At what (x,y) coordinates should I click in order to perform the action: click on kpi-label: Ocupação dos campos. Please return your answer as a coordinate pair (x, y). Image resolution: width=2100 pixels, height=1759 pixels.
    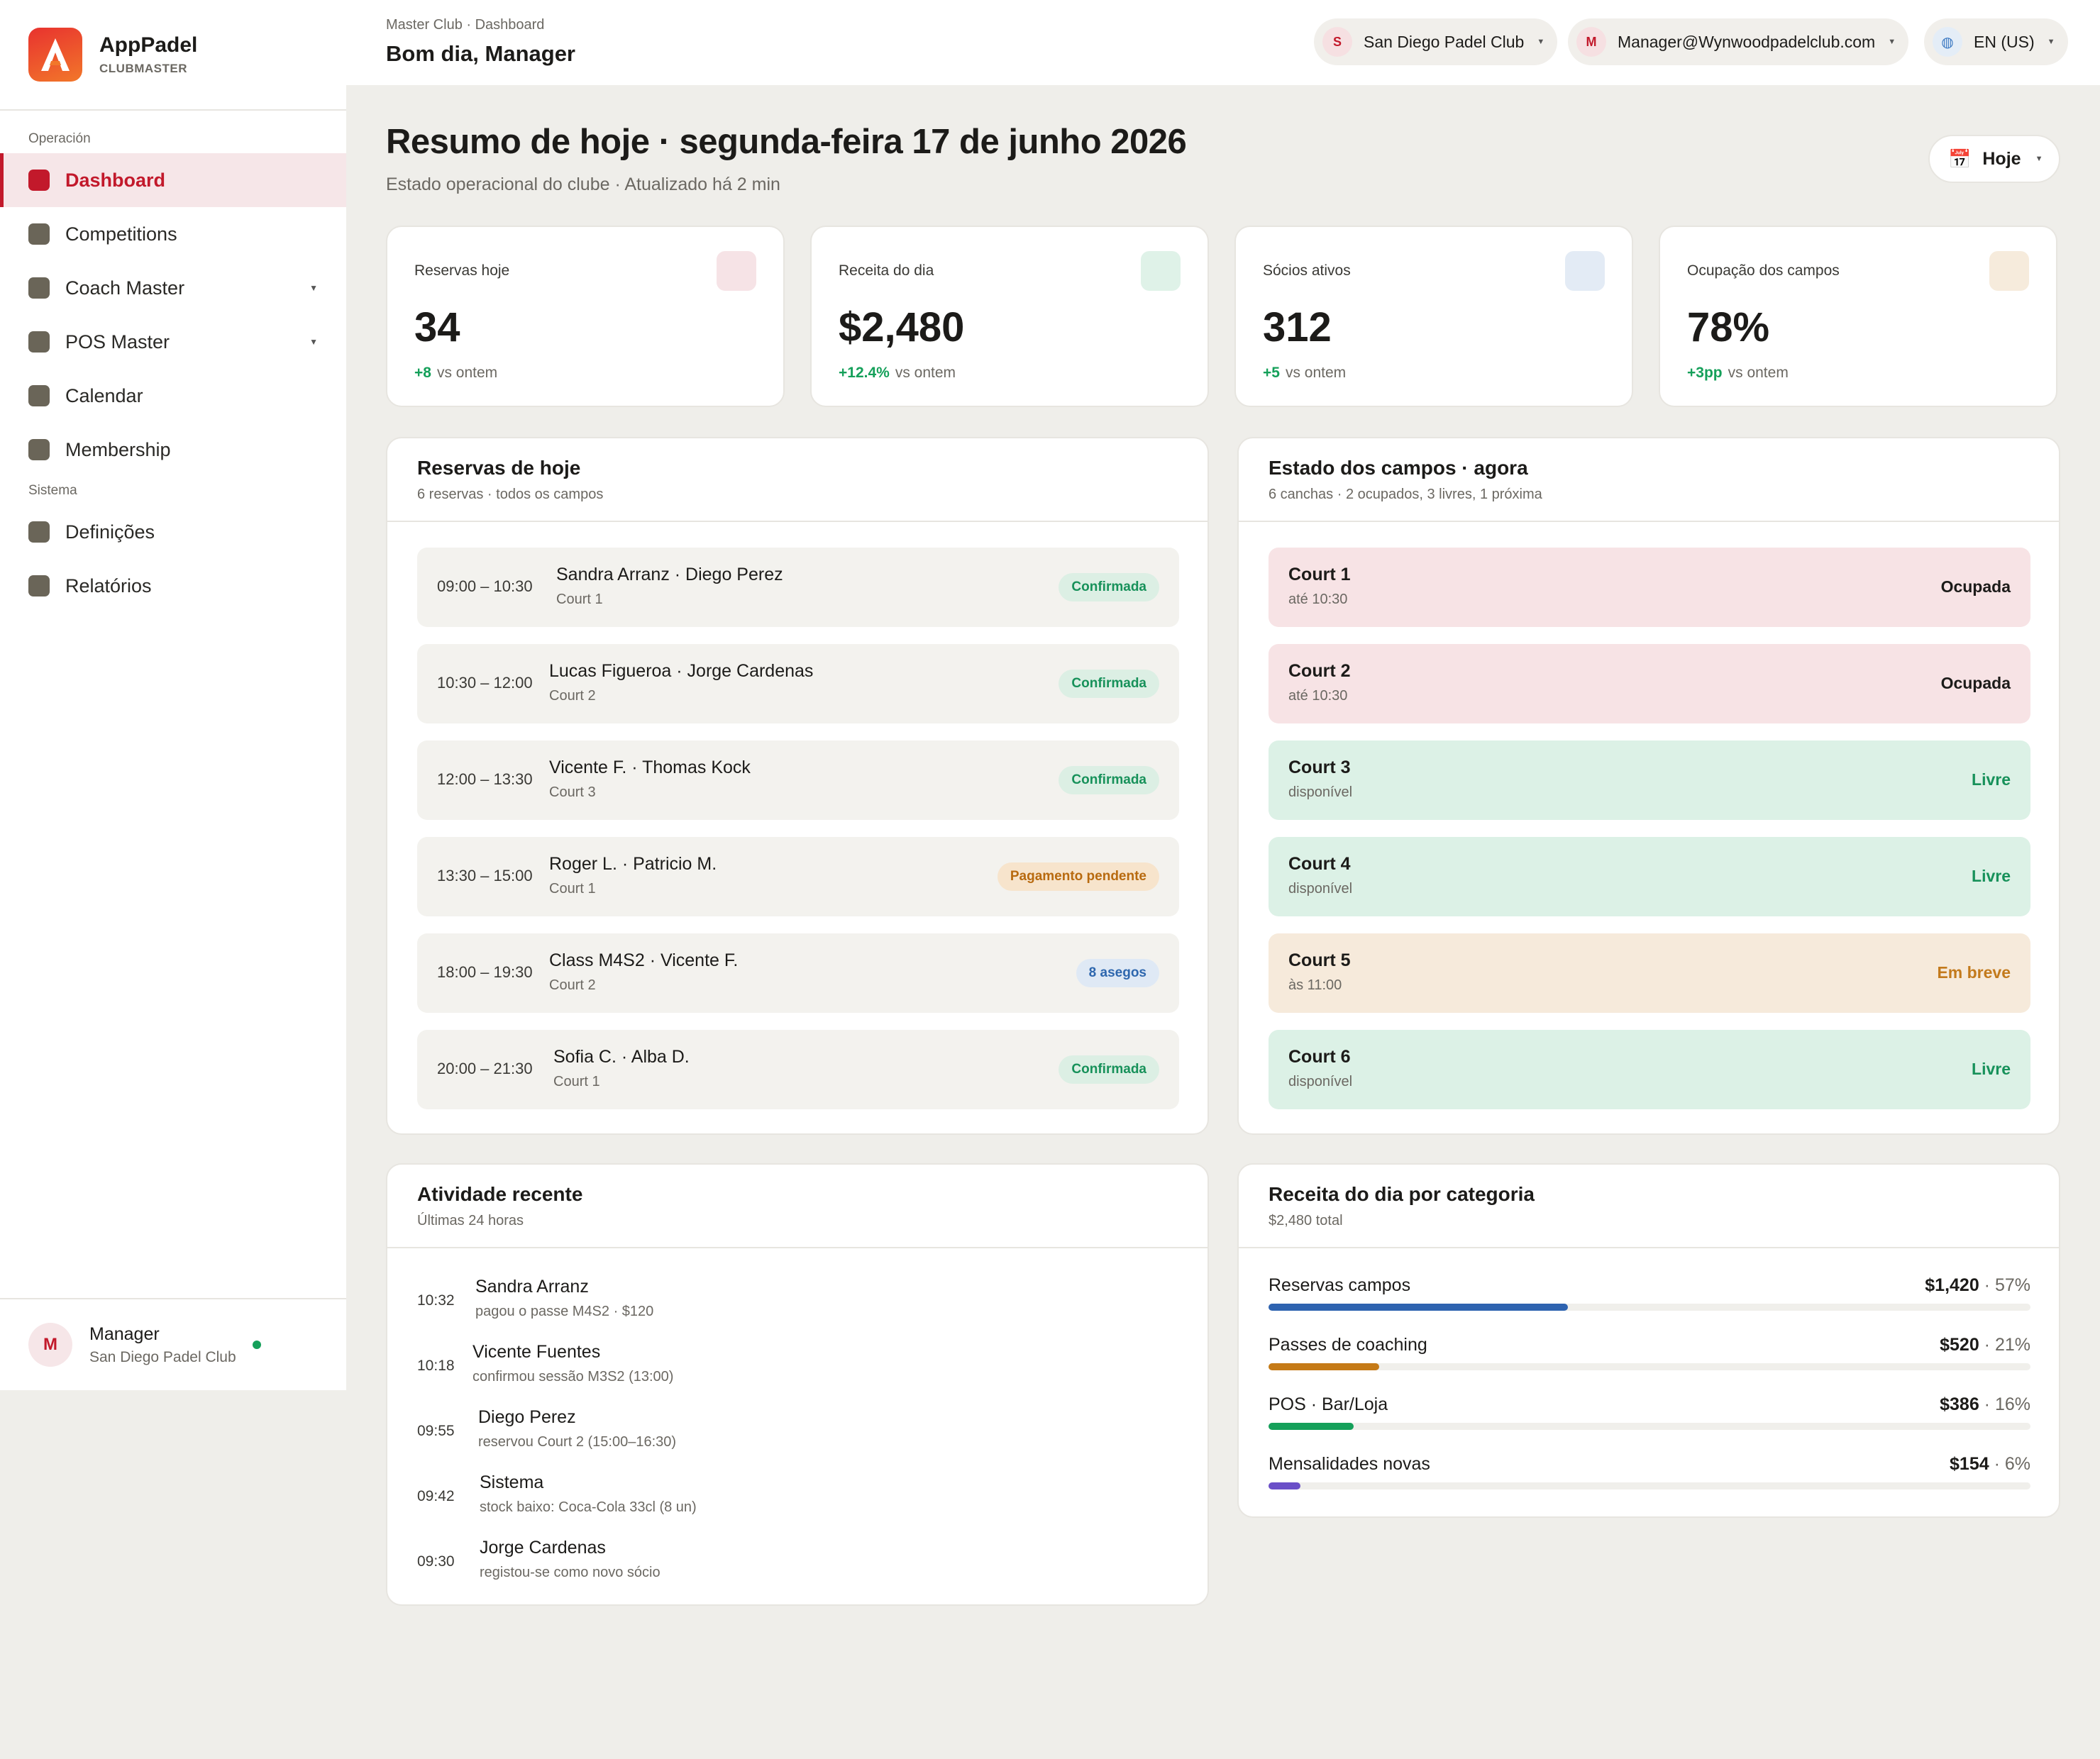
    Looking at the image, I should click on (1764, 270).